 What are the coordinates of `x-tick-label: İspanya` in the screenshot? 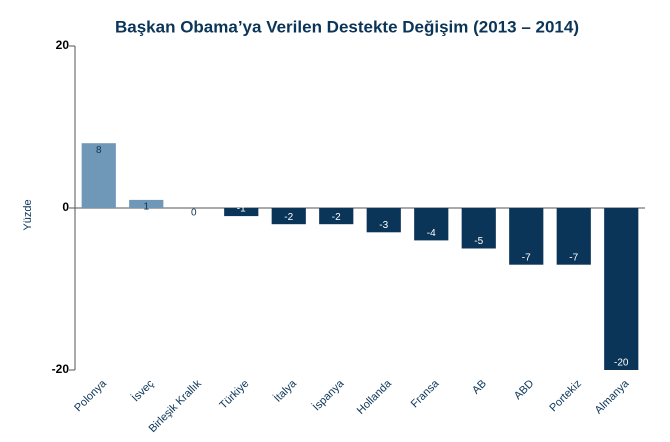 It's located at (328, 394).